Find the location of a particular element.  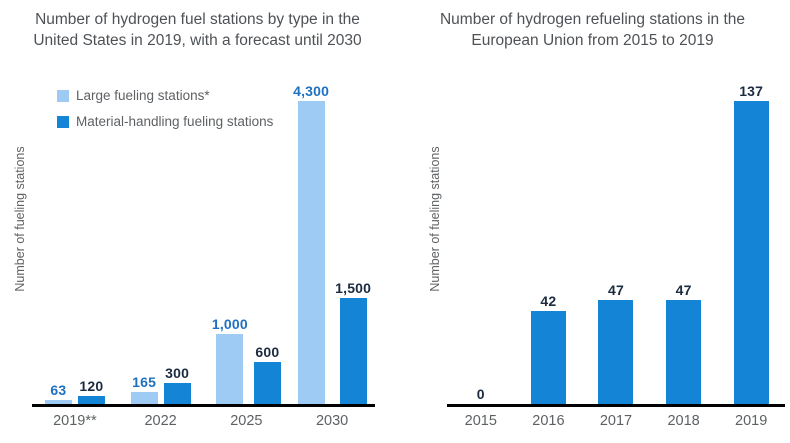

bar-group: 63 120 is located at coordinates (75, 390).